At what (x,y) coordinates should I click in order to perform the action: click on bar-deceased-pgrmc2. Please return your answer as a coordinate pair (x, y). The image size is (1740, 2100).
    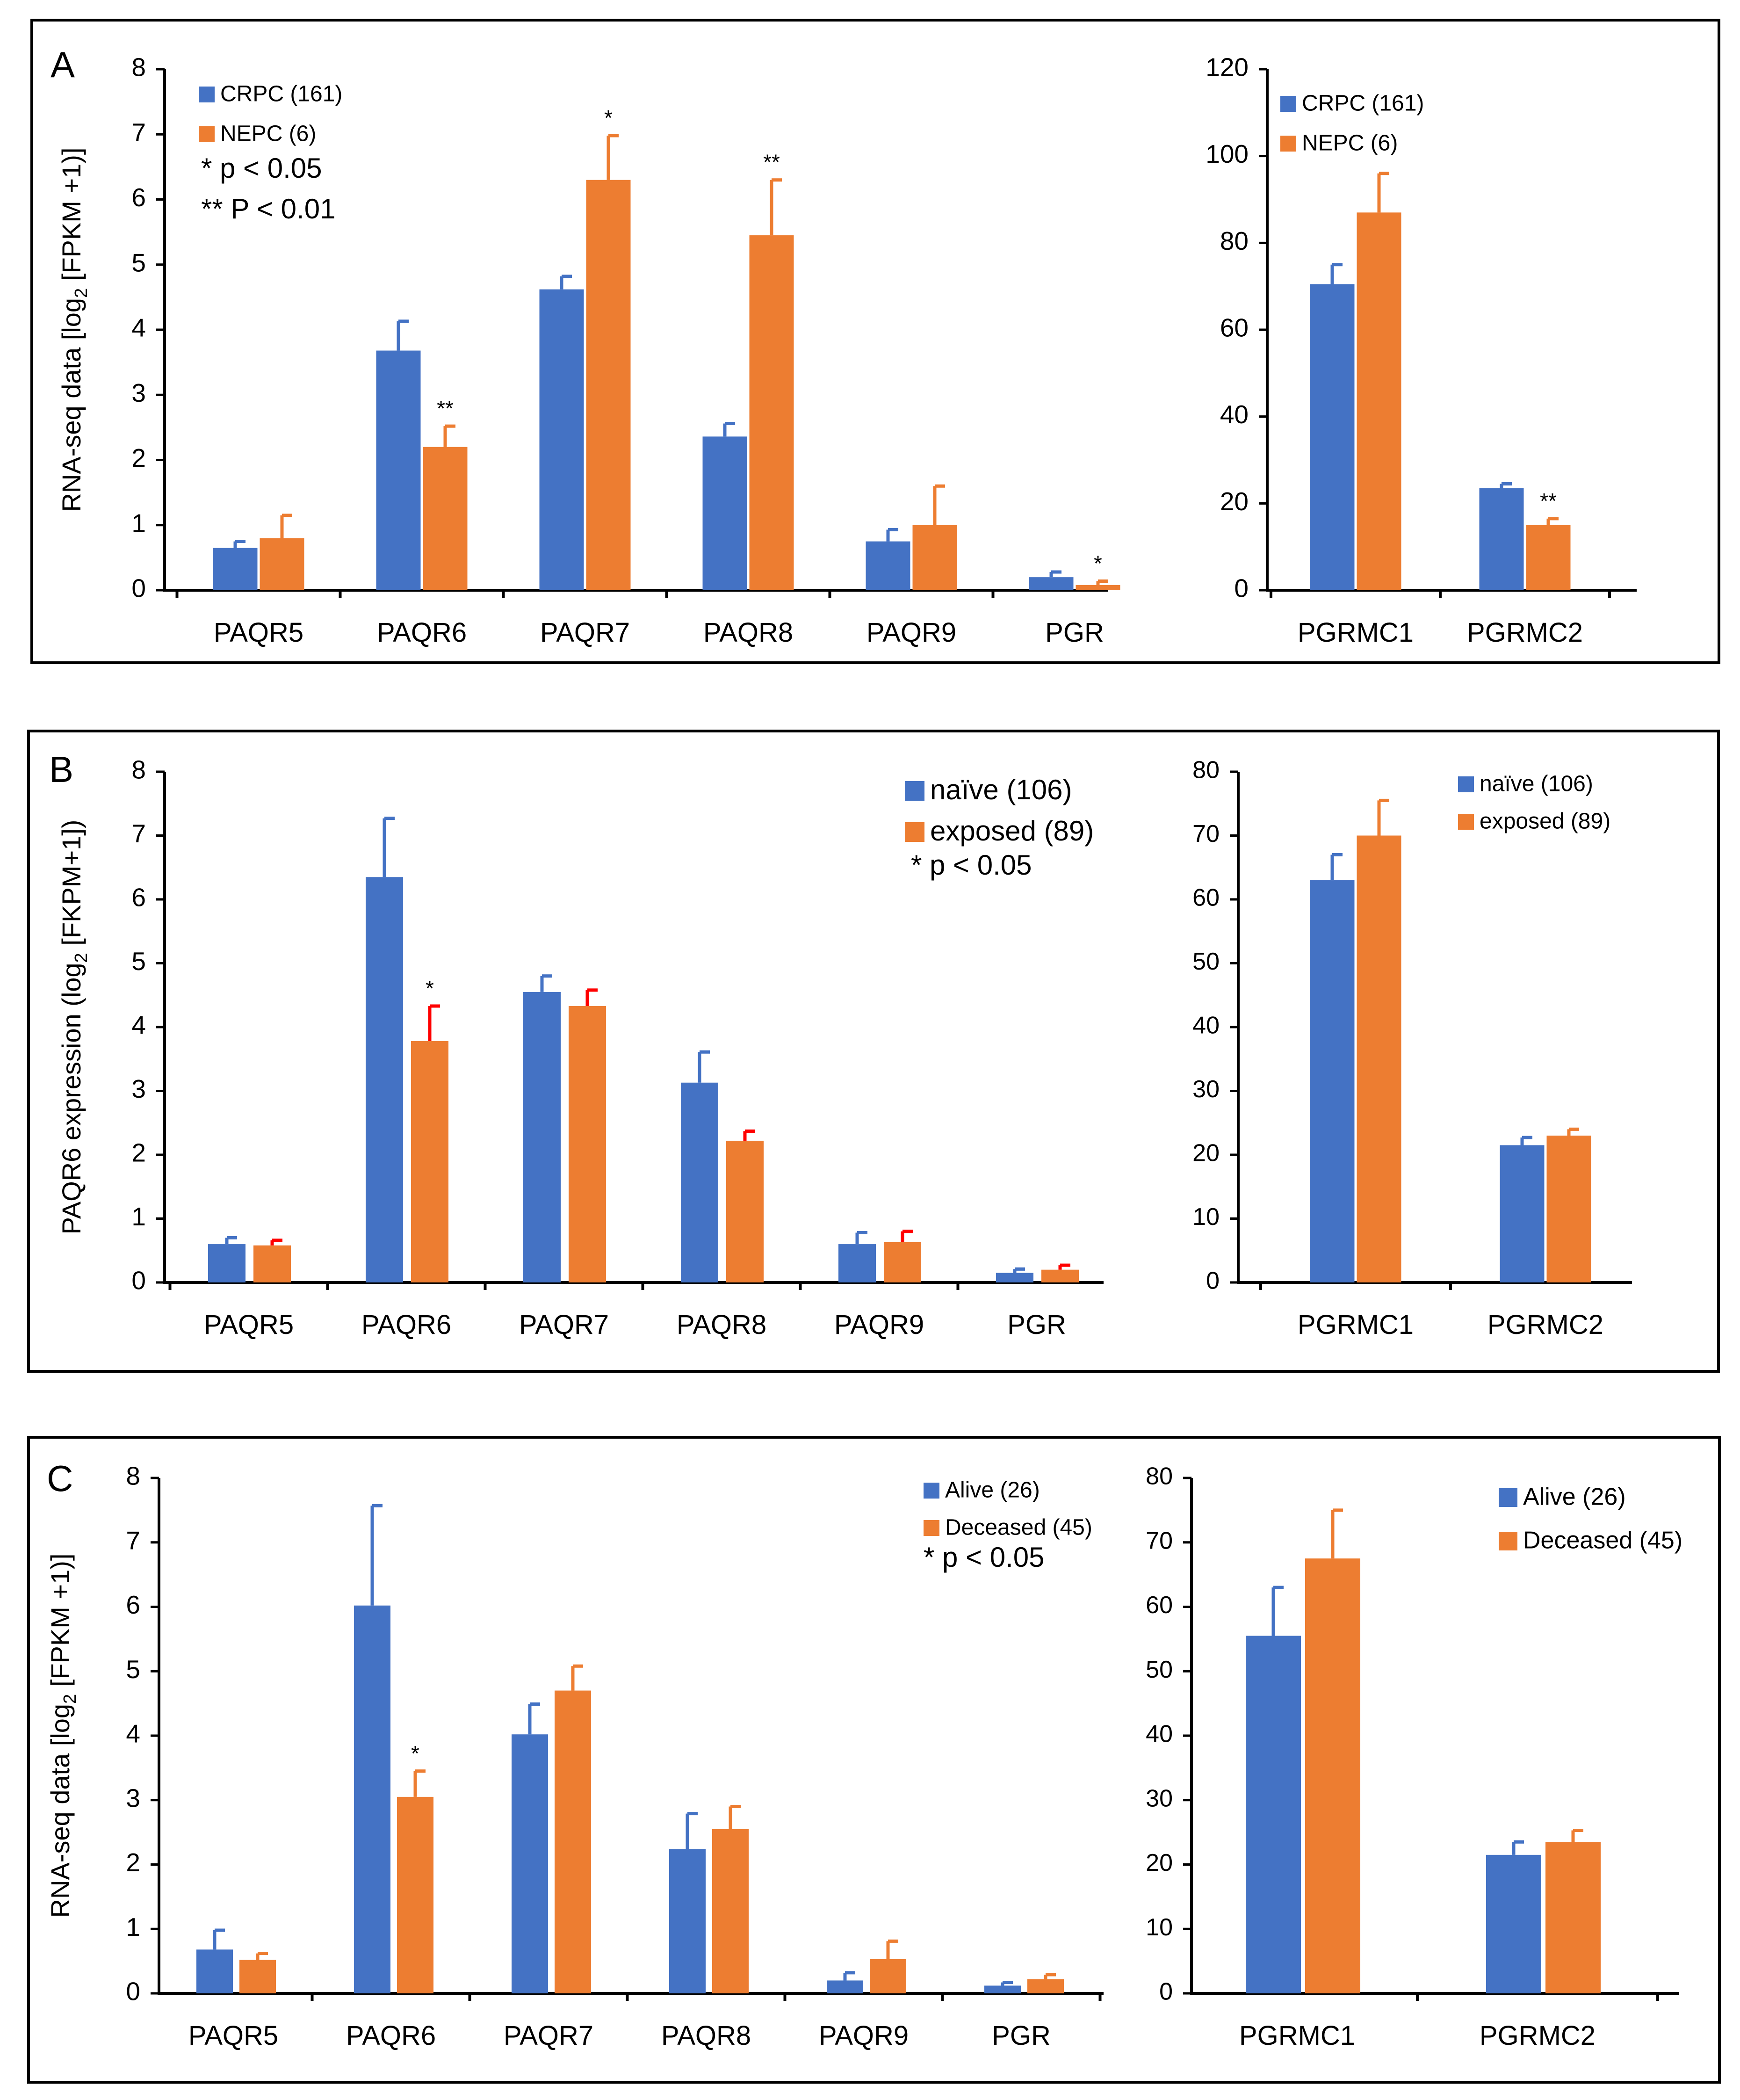
    Looking at the image, I should click on (1573, 1918).